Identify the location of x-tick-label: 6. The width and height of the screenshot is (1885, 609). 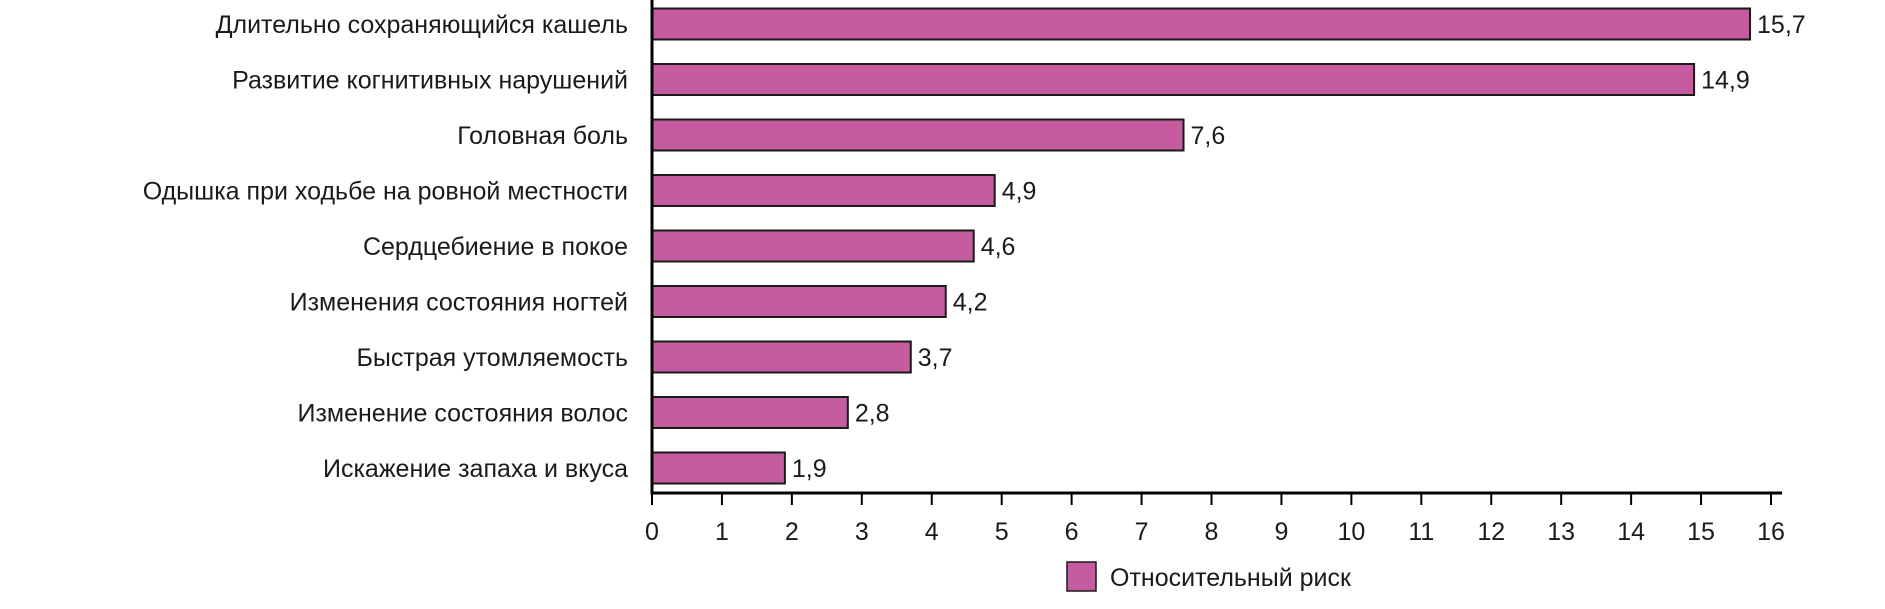
(1072, 532).